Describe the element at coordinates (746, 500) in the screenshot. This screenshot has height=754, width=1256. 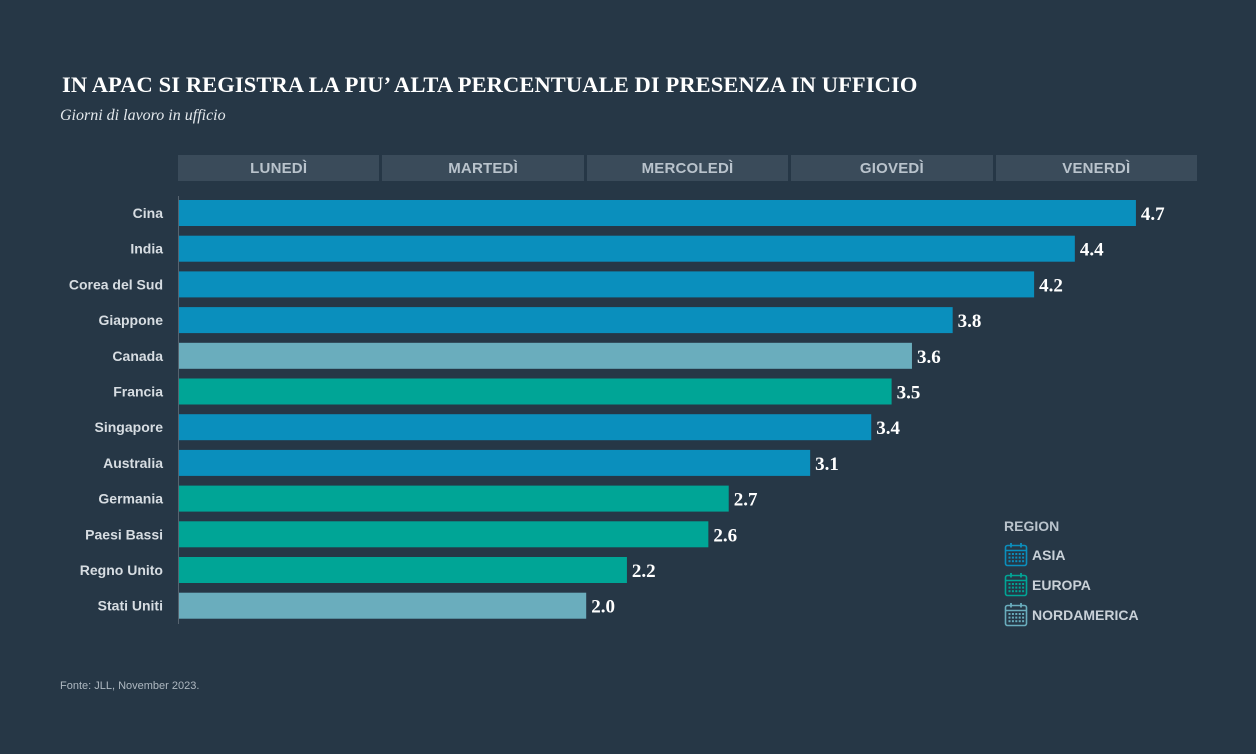
I see `value-label-8: 2.7` at that location.